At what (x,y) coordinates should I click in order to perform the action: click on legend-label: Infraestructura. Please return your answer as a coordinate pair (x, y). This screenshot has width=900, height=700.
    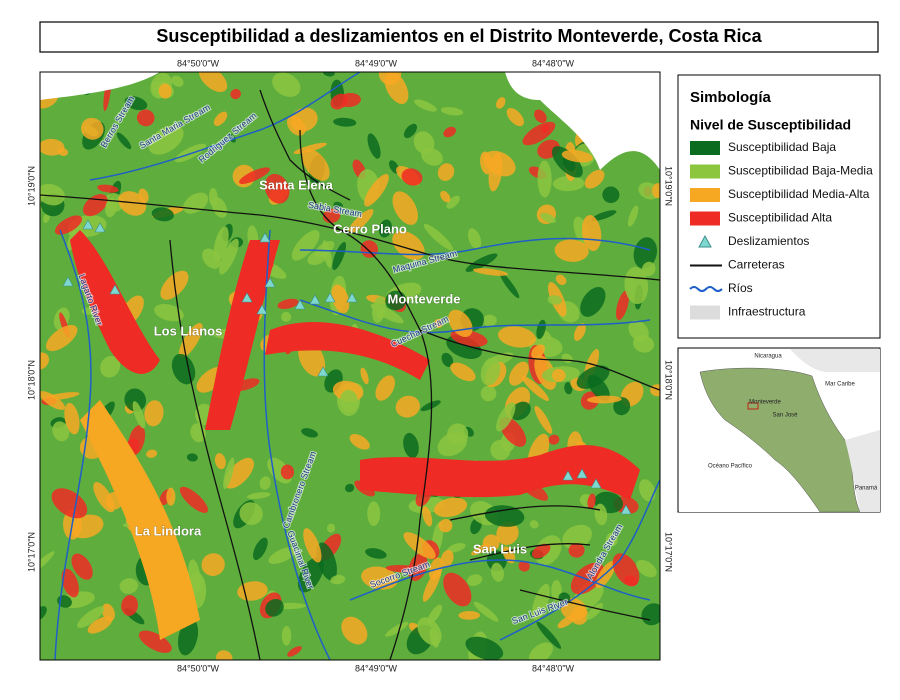
    Looking at the image, I should click on (767, 312).